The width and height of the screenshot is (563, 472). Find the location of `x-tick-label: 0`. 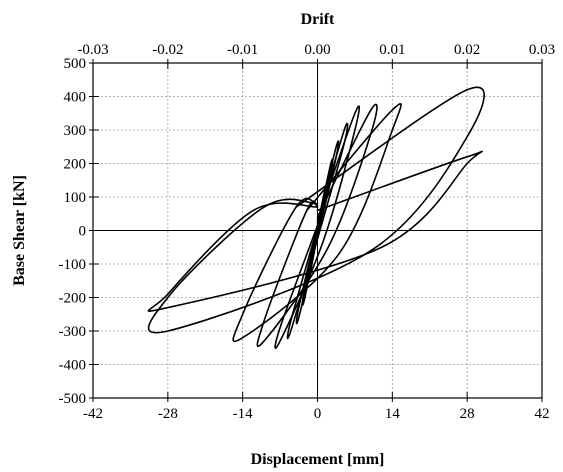

x-tick-label: 0 is located at coordinates (318, 414).